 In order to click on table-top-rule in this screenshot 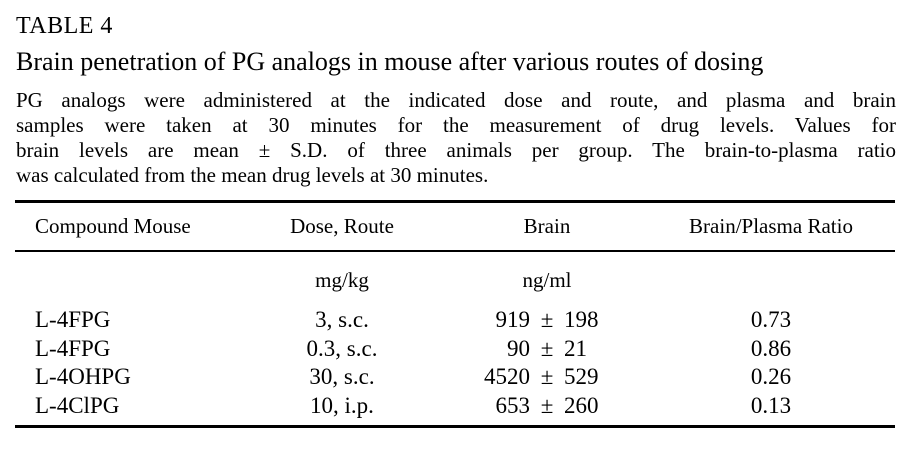, I will do `click(455, 201)`.